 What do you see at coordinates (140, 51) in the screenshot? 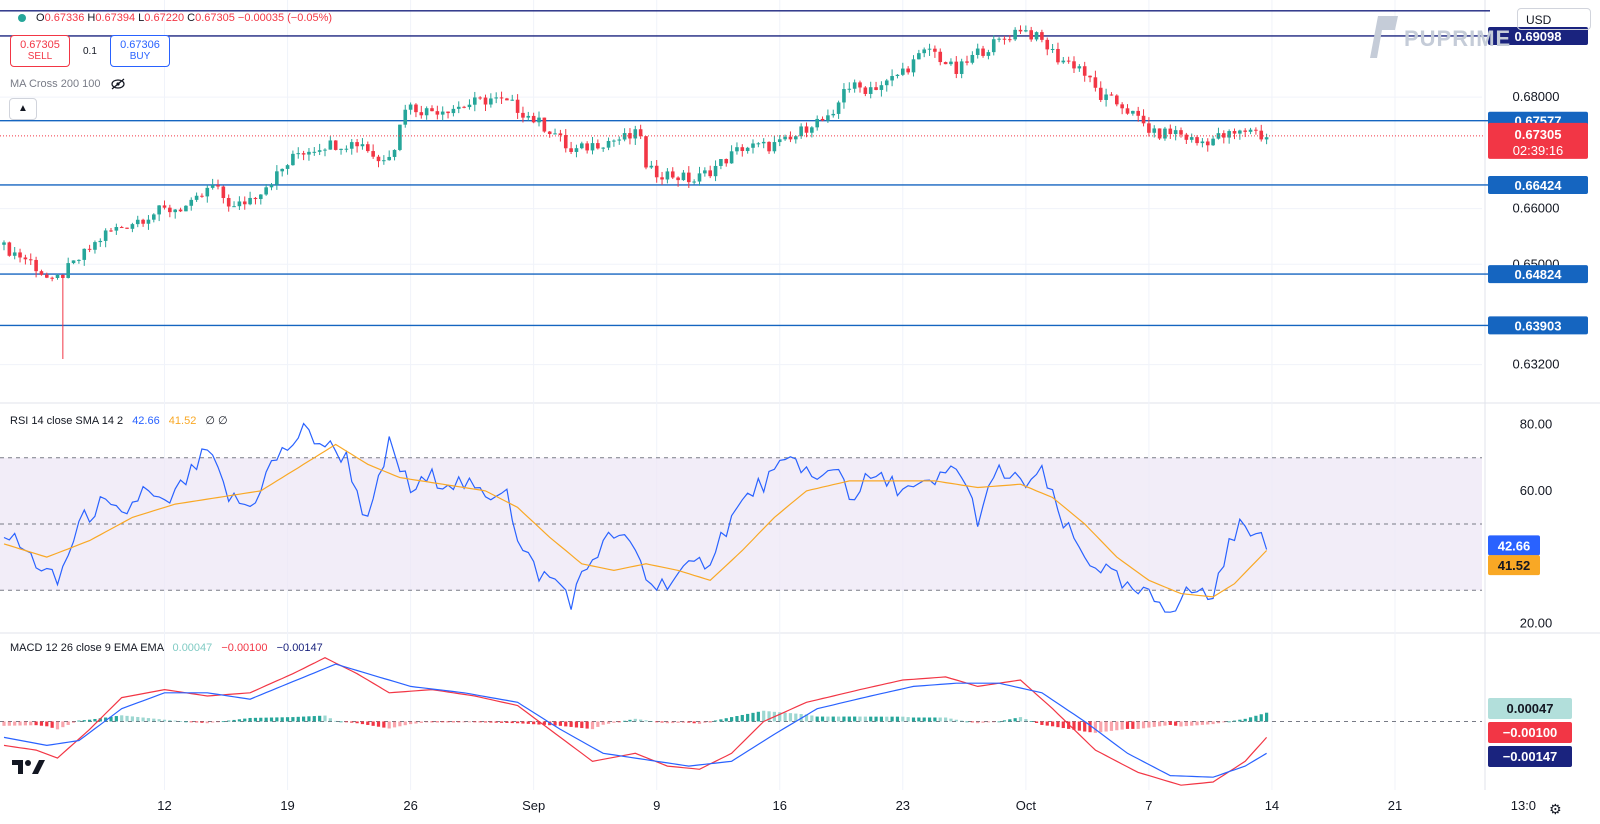
I see `buy-button: 0.67306 BUY` at bounding box center [140, 51].